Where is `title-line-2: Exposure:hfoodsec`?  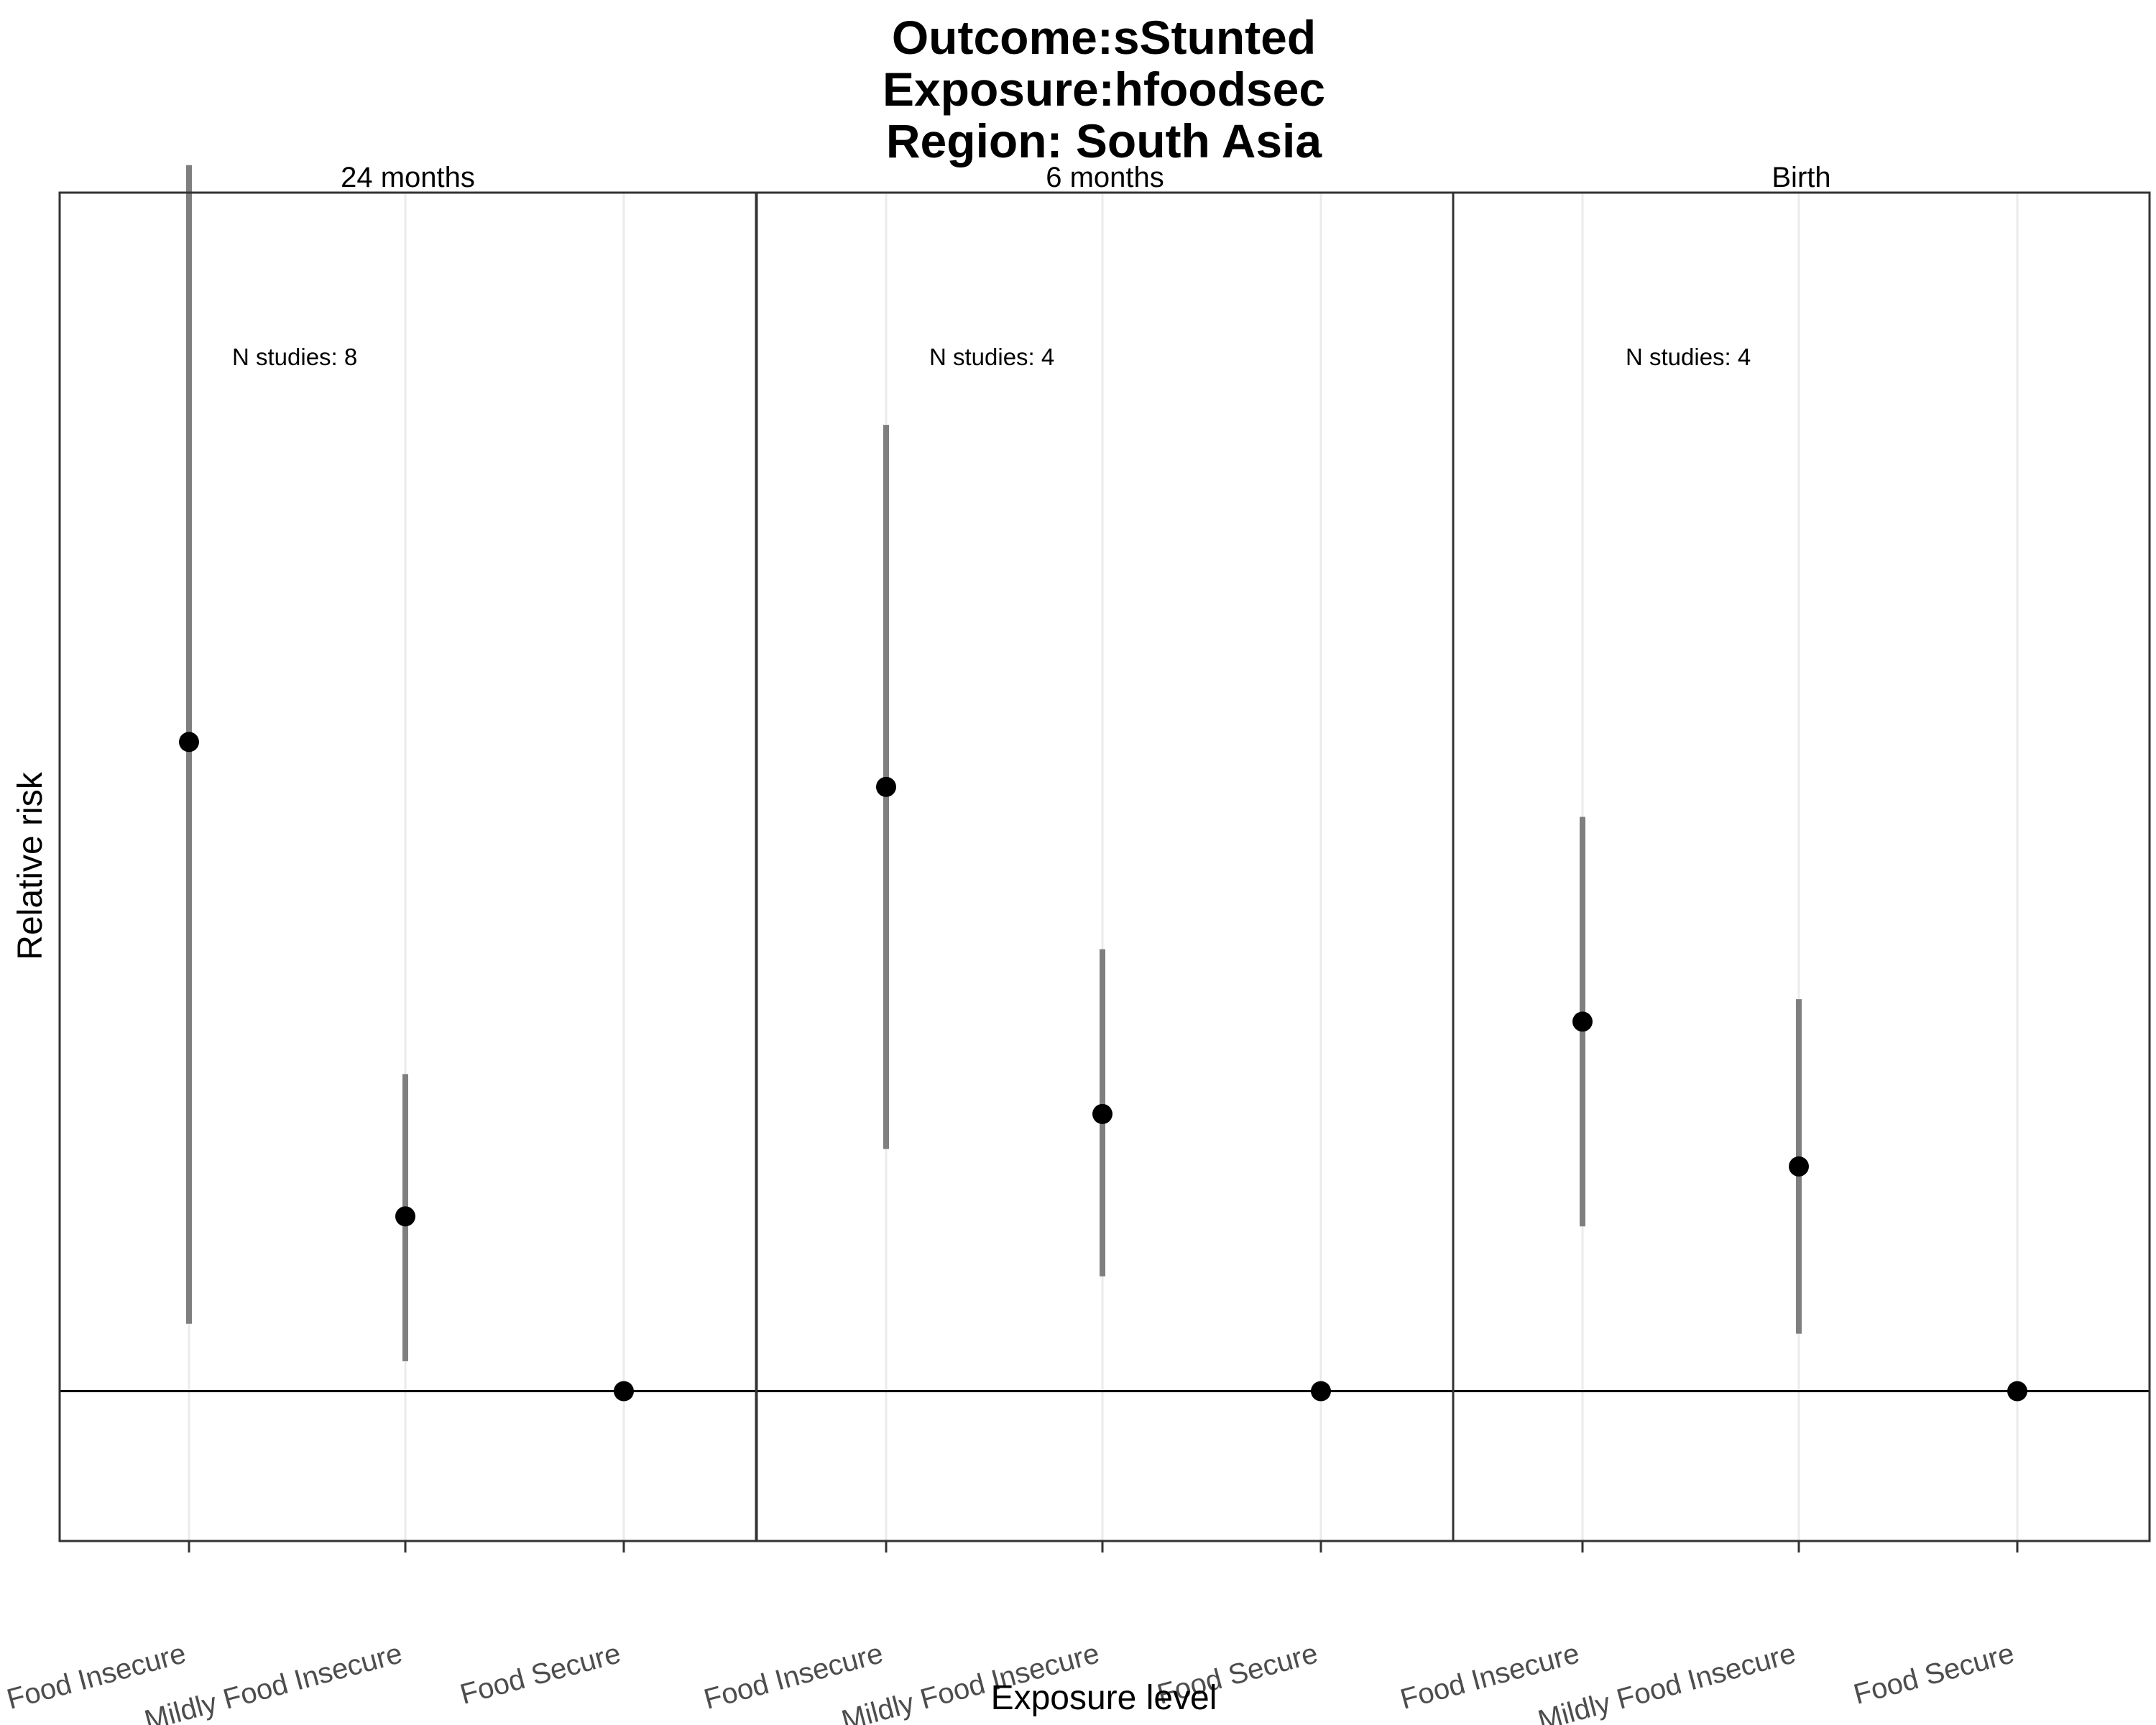 title-line-2: Exposure:hfoodsec is located at coordinates (1104, 89).